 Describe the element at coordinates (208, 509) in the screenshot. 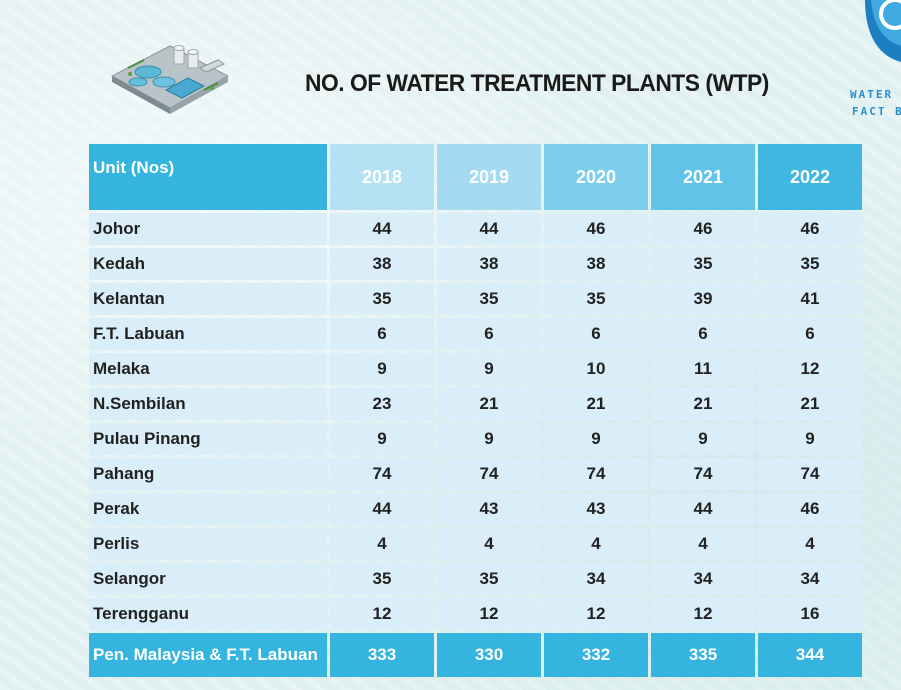

I see `state-name-cell: Perak` at that location.